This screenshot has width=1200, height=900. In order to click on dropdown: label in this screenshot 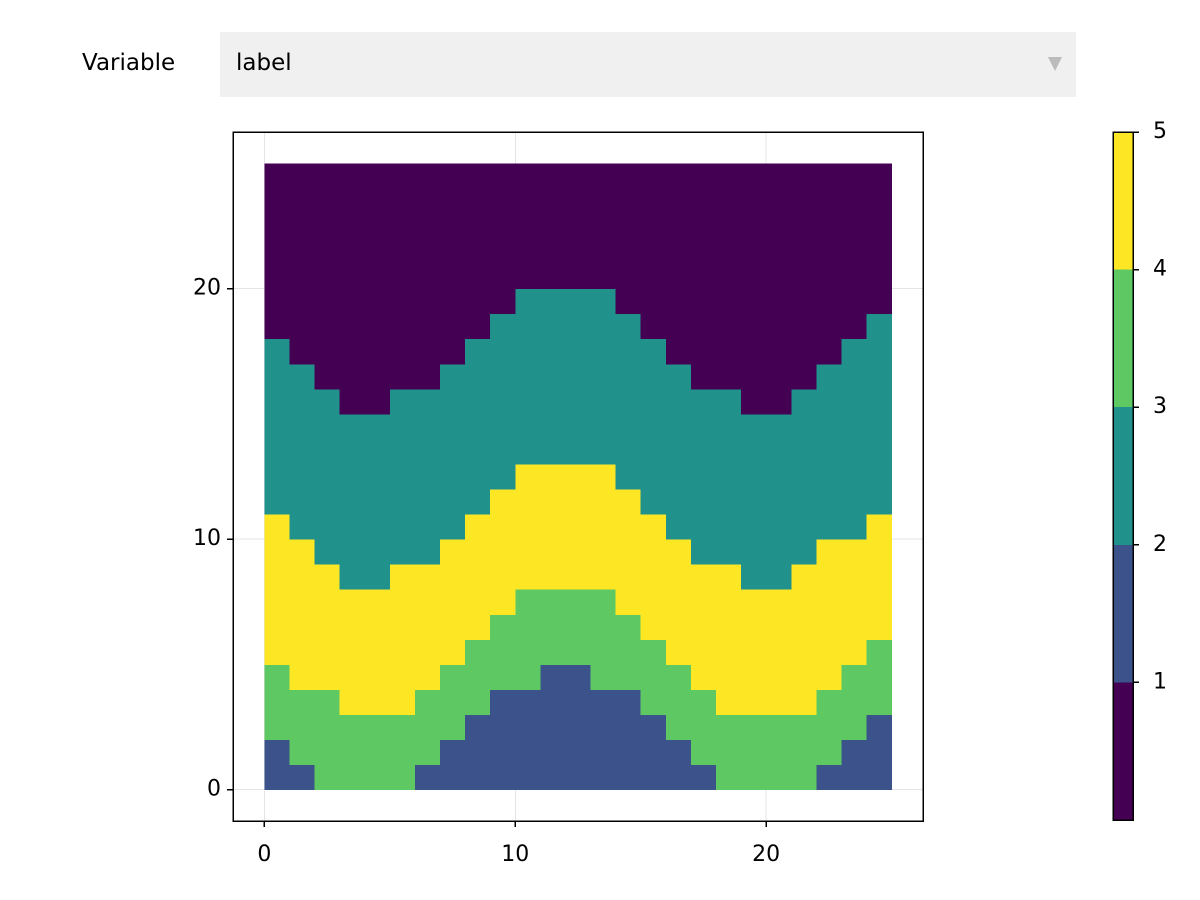, I will do `click(648, 64)`.